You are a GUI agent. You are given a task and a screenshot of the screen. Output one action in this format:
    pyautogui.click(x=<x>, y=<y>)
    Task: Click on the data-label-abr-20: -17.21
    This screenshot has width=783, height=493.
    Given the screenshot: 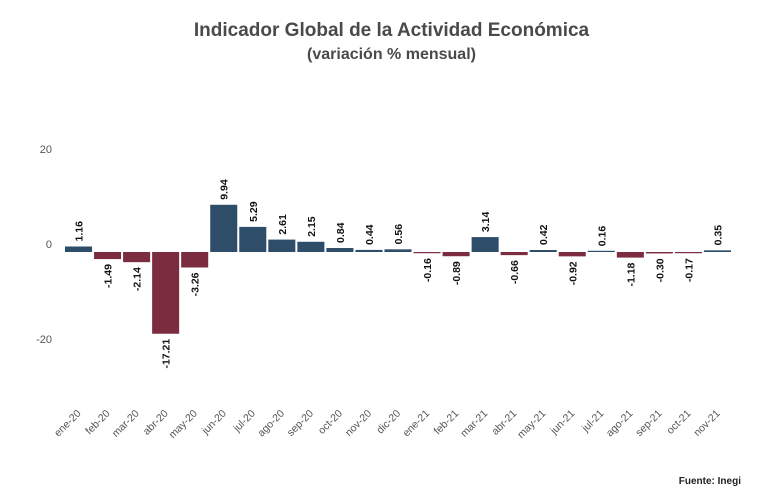 What is the action you would take?
    pyautogui.click(x=167, y=354)
    